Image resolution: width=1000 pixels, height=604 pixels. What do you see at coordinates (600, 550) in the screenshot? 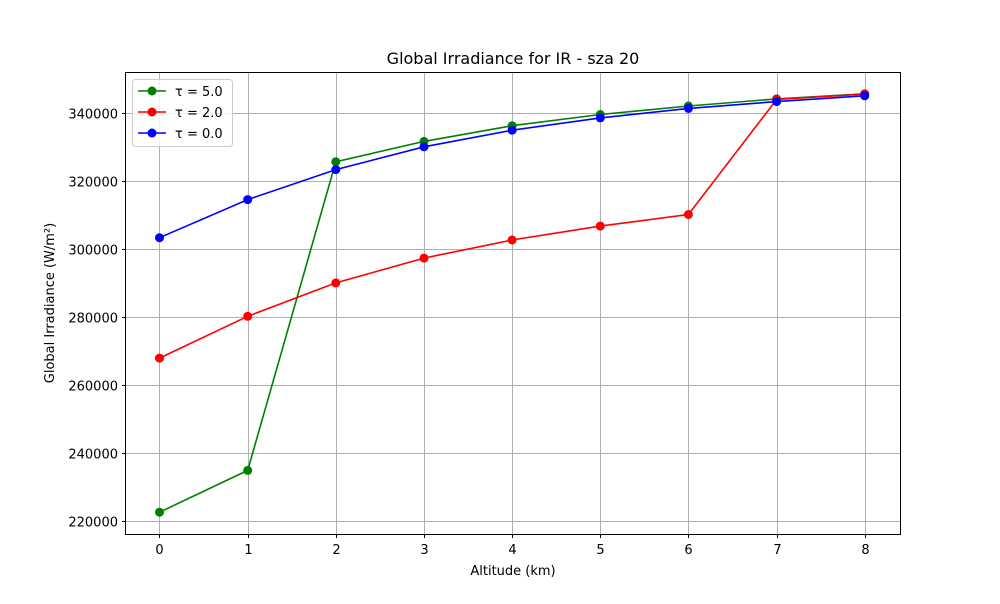
I see `x-tick-label: 5` at bounding box center [600, 550].